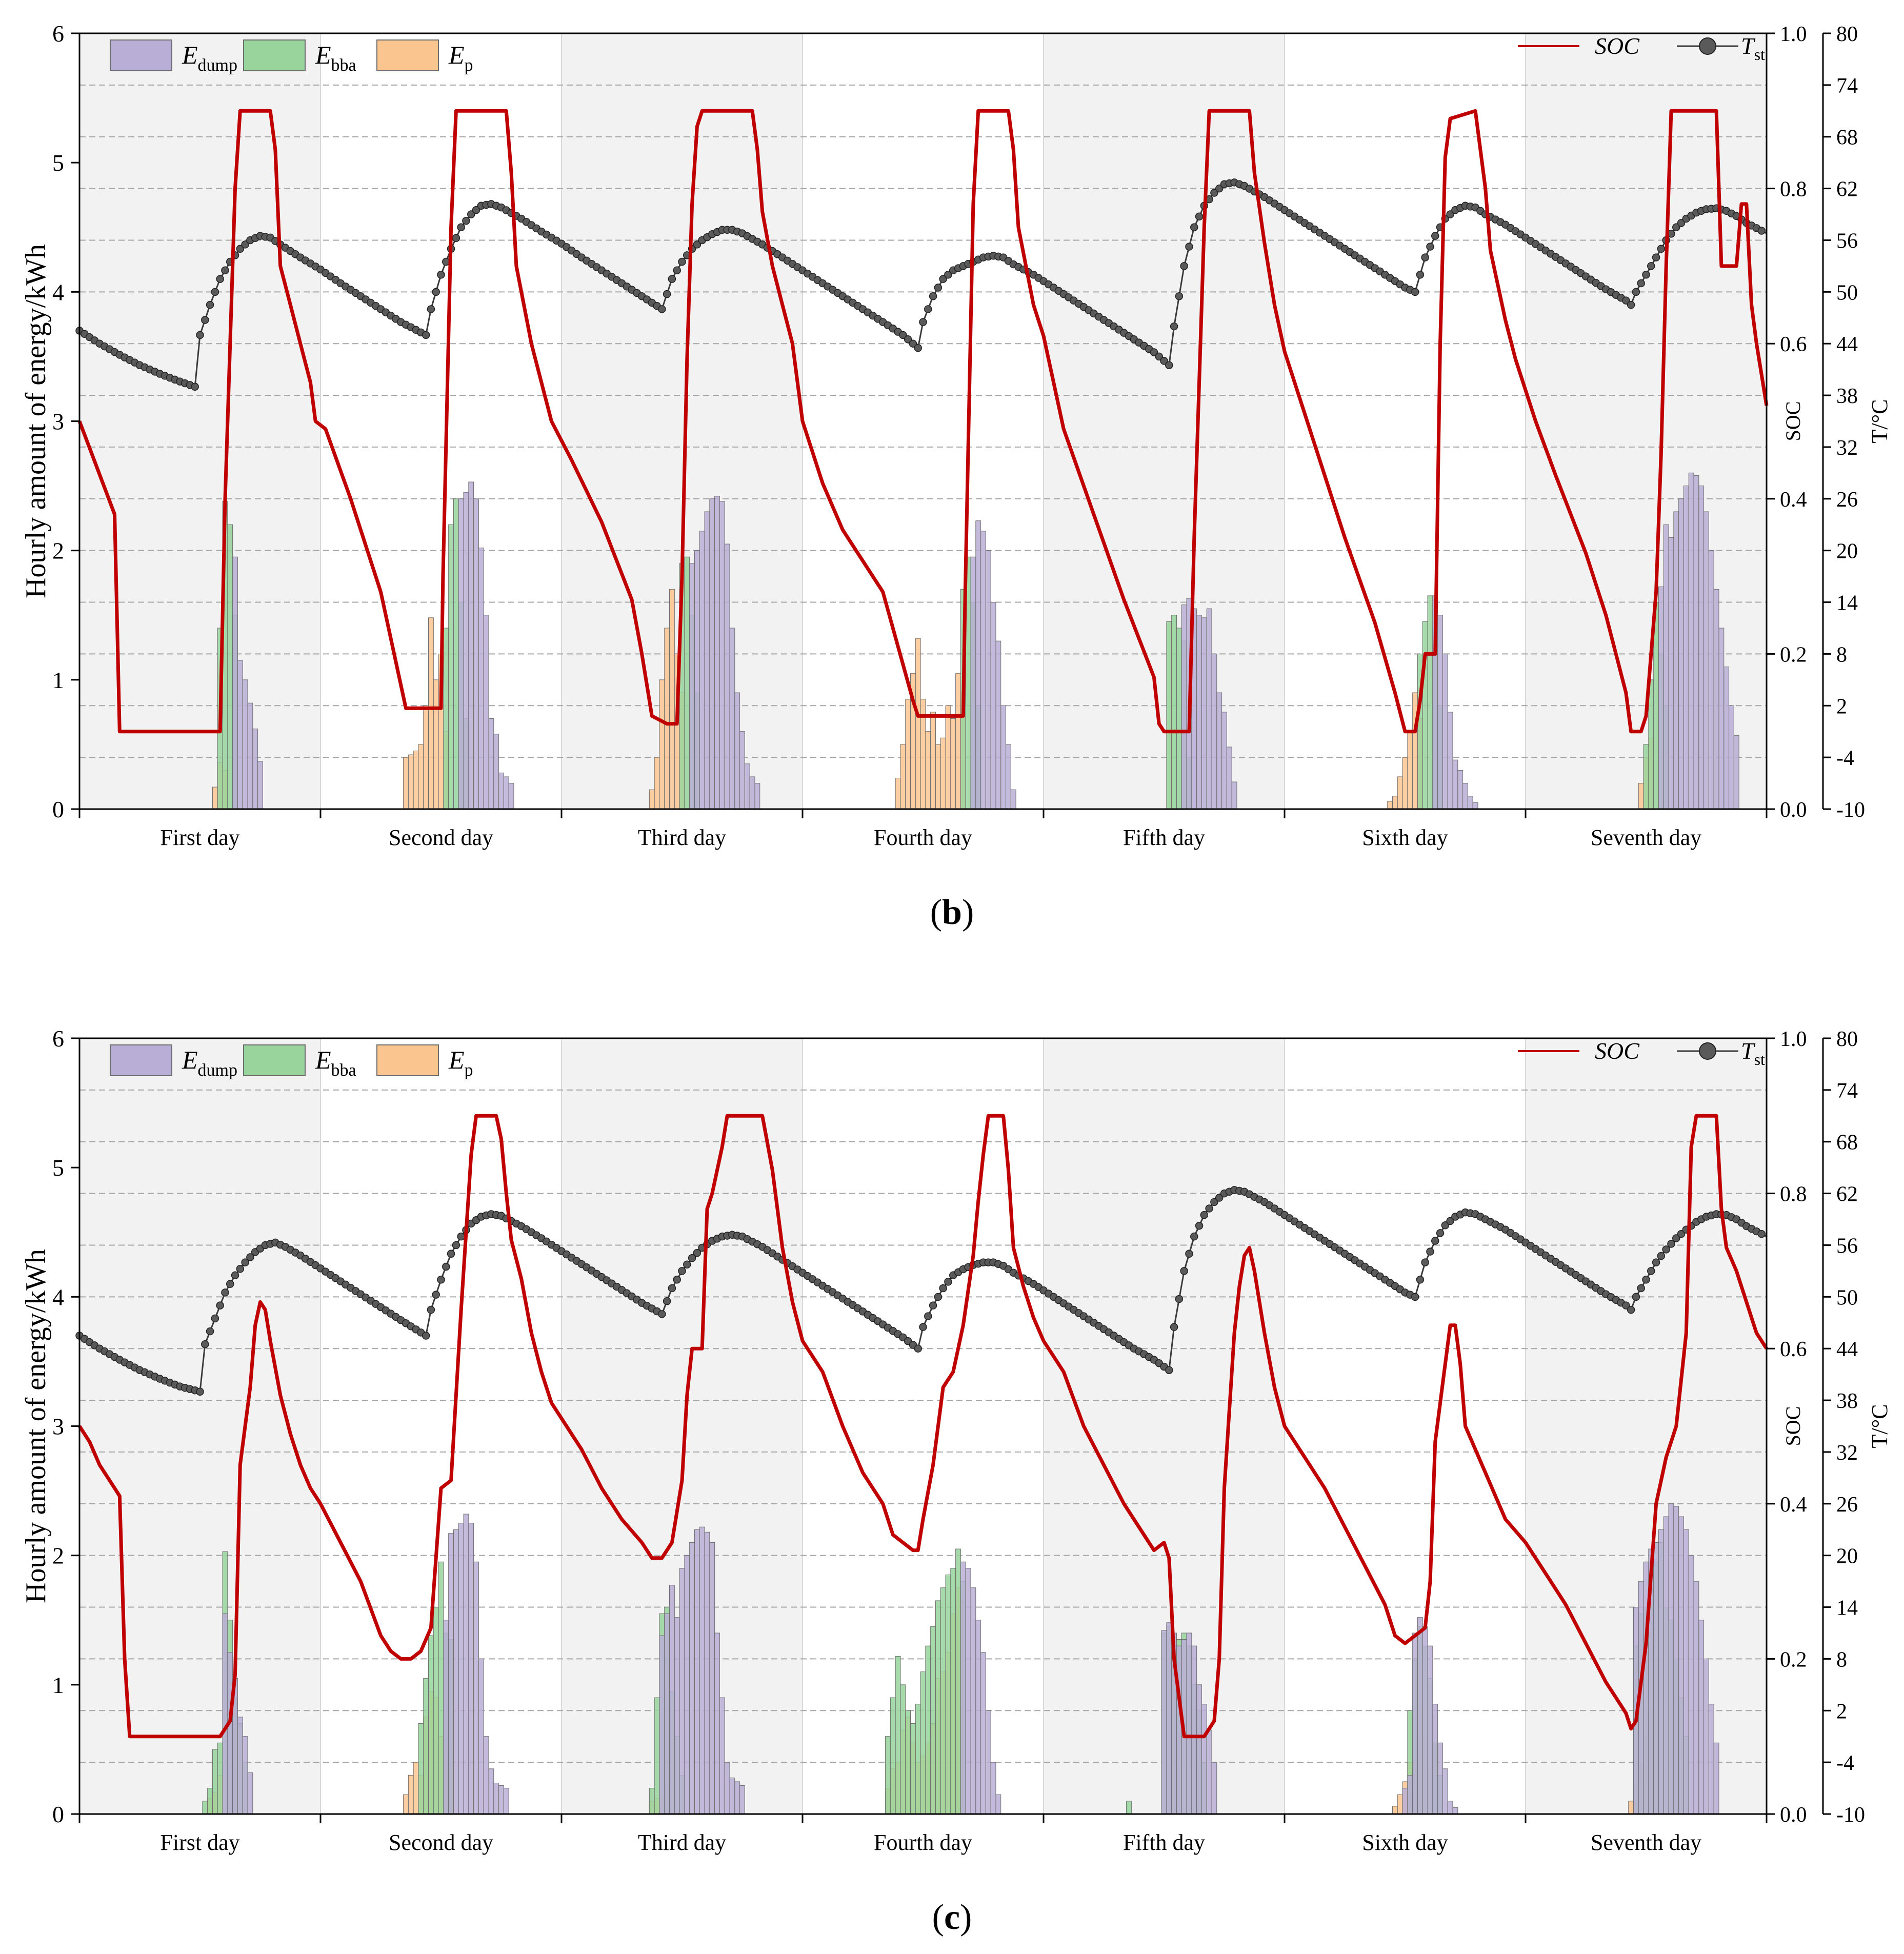 This screenshot has width=1904, height=1954. What do you see at coordinates (58, 1168) in the screenshot?
I see `y-tick-label: 5` at bounding box center [58, 1168].